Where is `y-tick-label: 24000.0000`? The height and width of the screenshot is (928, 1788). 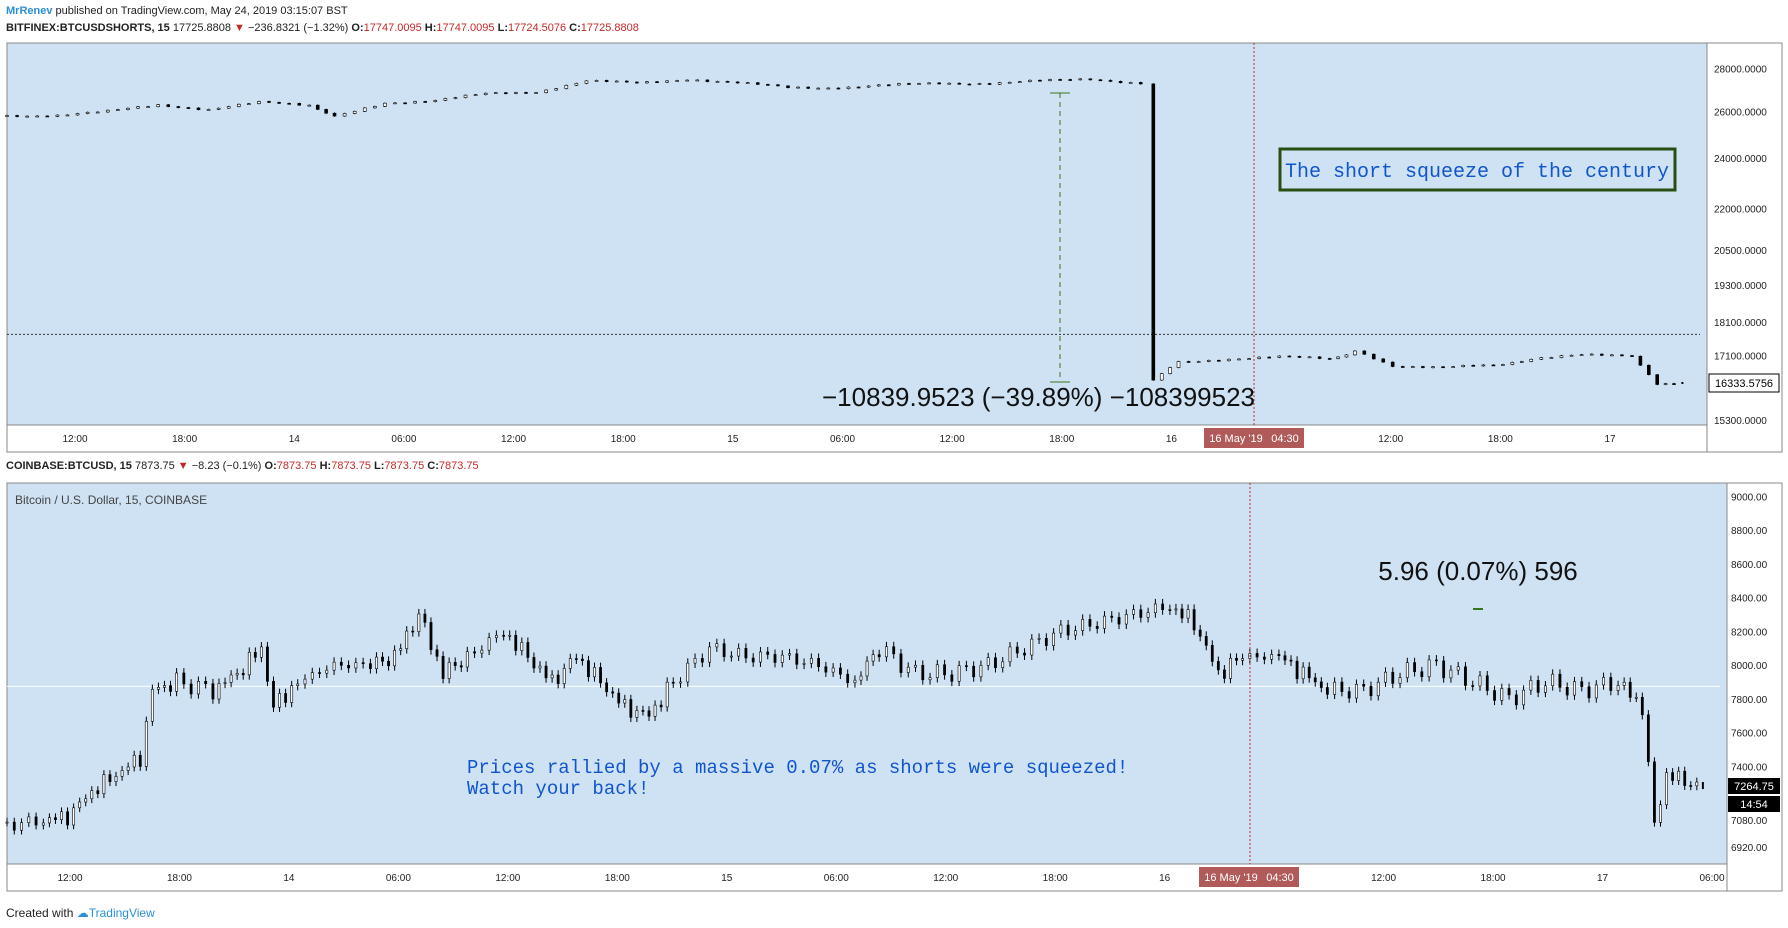
y-tick-label: 24000.0000 is located at coordinates (1740, 159).